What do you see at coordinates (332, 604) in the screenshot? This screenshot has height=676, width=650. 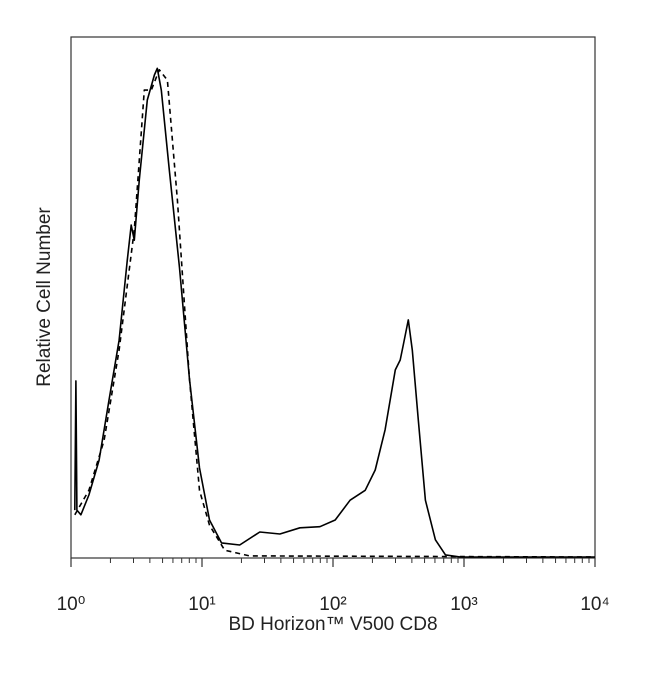 I see `x-tick-label: 10²` at bounding box center [332, 604].